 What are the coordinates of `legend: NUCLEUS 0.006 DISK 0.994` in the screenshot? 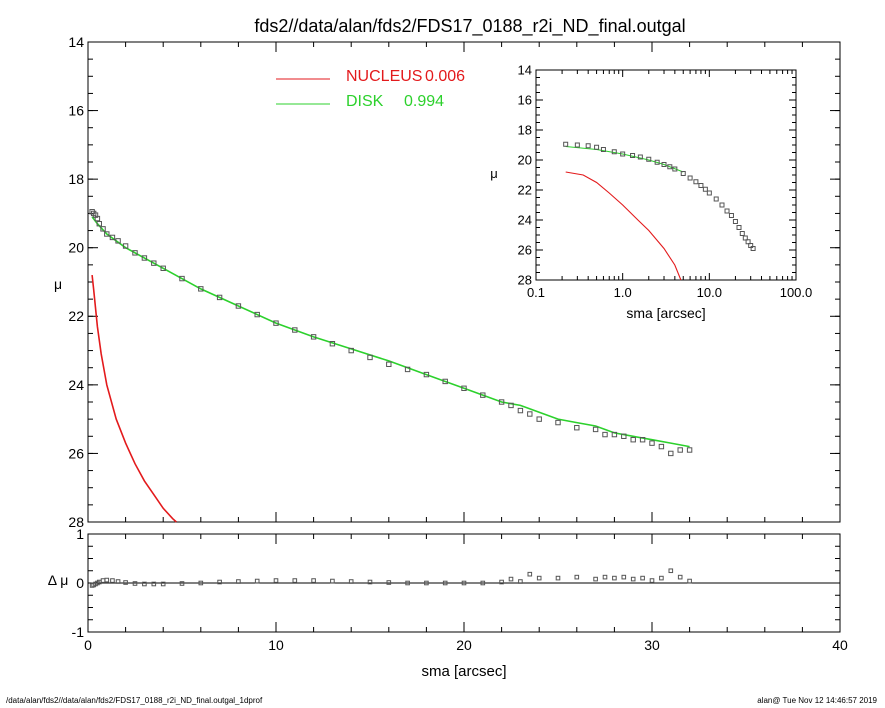 It's located at (370, 89).